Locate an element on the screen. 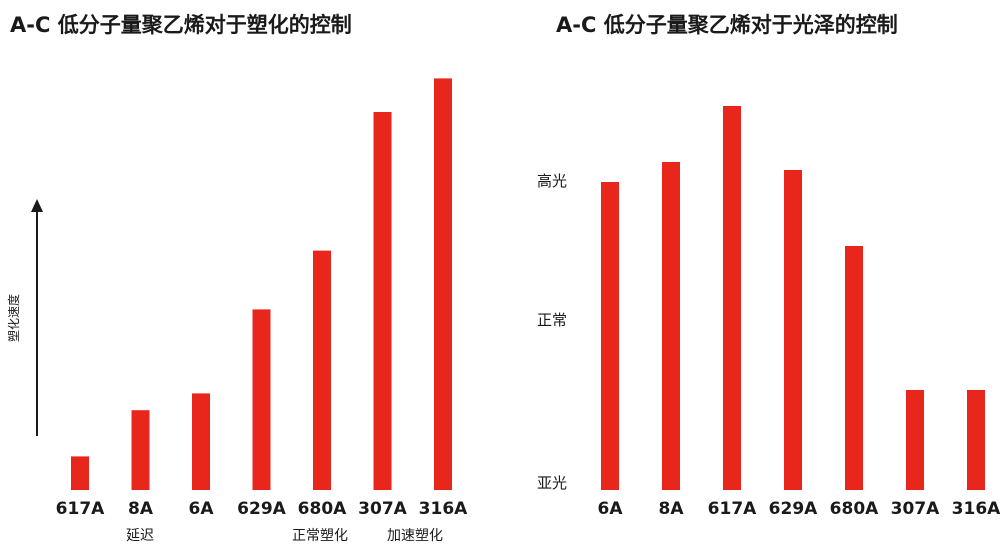  y-axis-arrow-head is located at coordinates (37, 205).